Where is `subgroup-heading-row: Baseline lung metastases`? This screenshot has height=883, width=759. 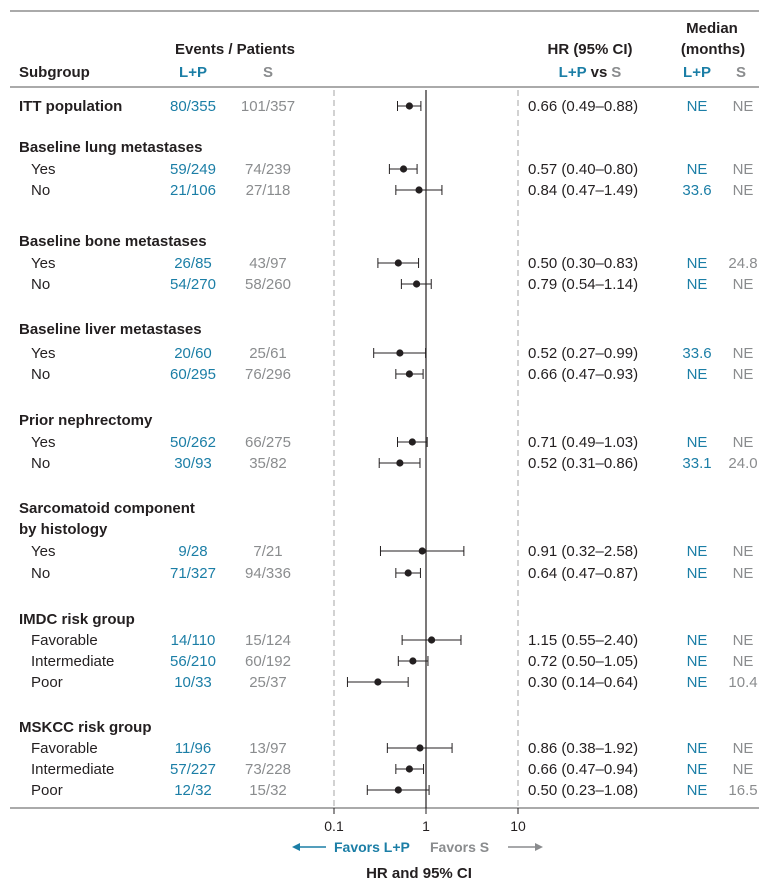
subgroup-heading-row: Baseline lung metastases is located at coordinates (110, 147).